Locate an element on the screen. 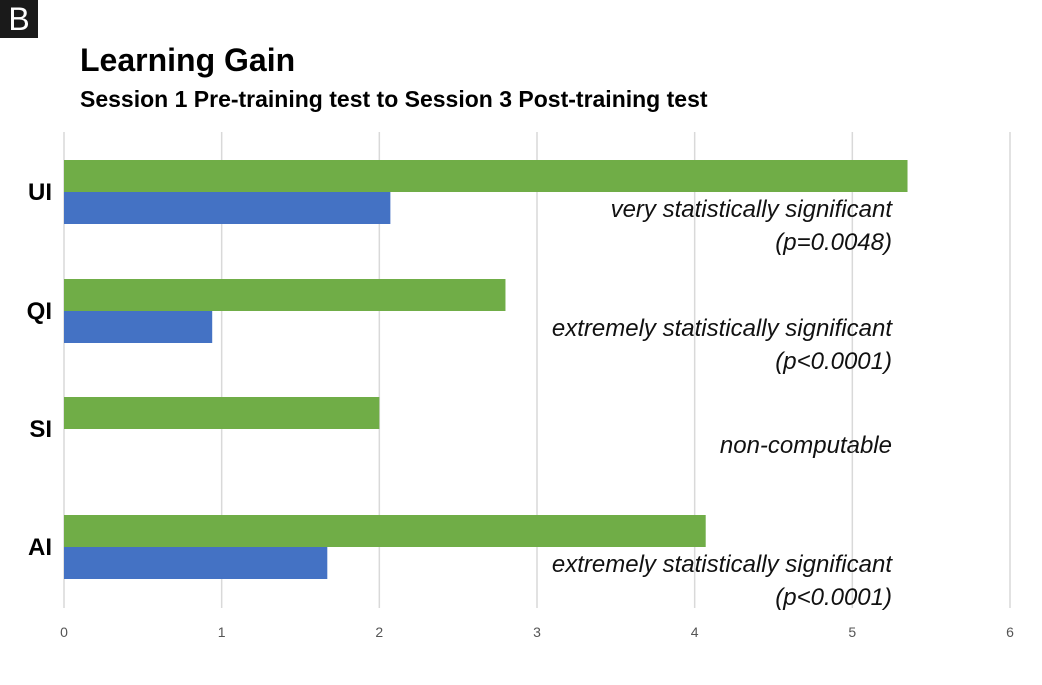 The height and width of the screenshot is (685, 1042). category-label: AI is located at coordinates (40, 547).